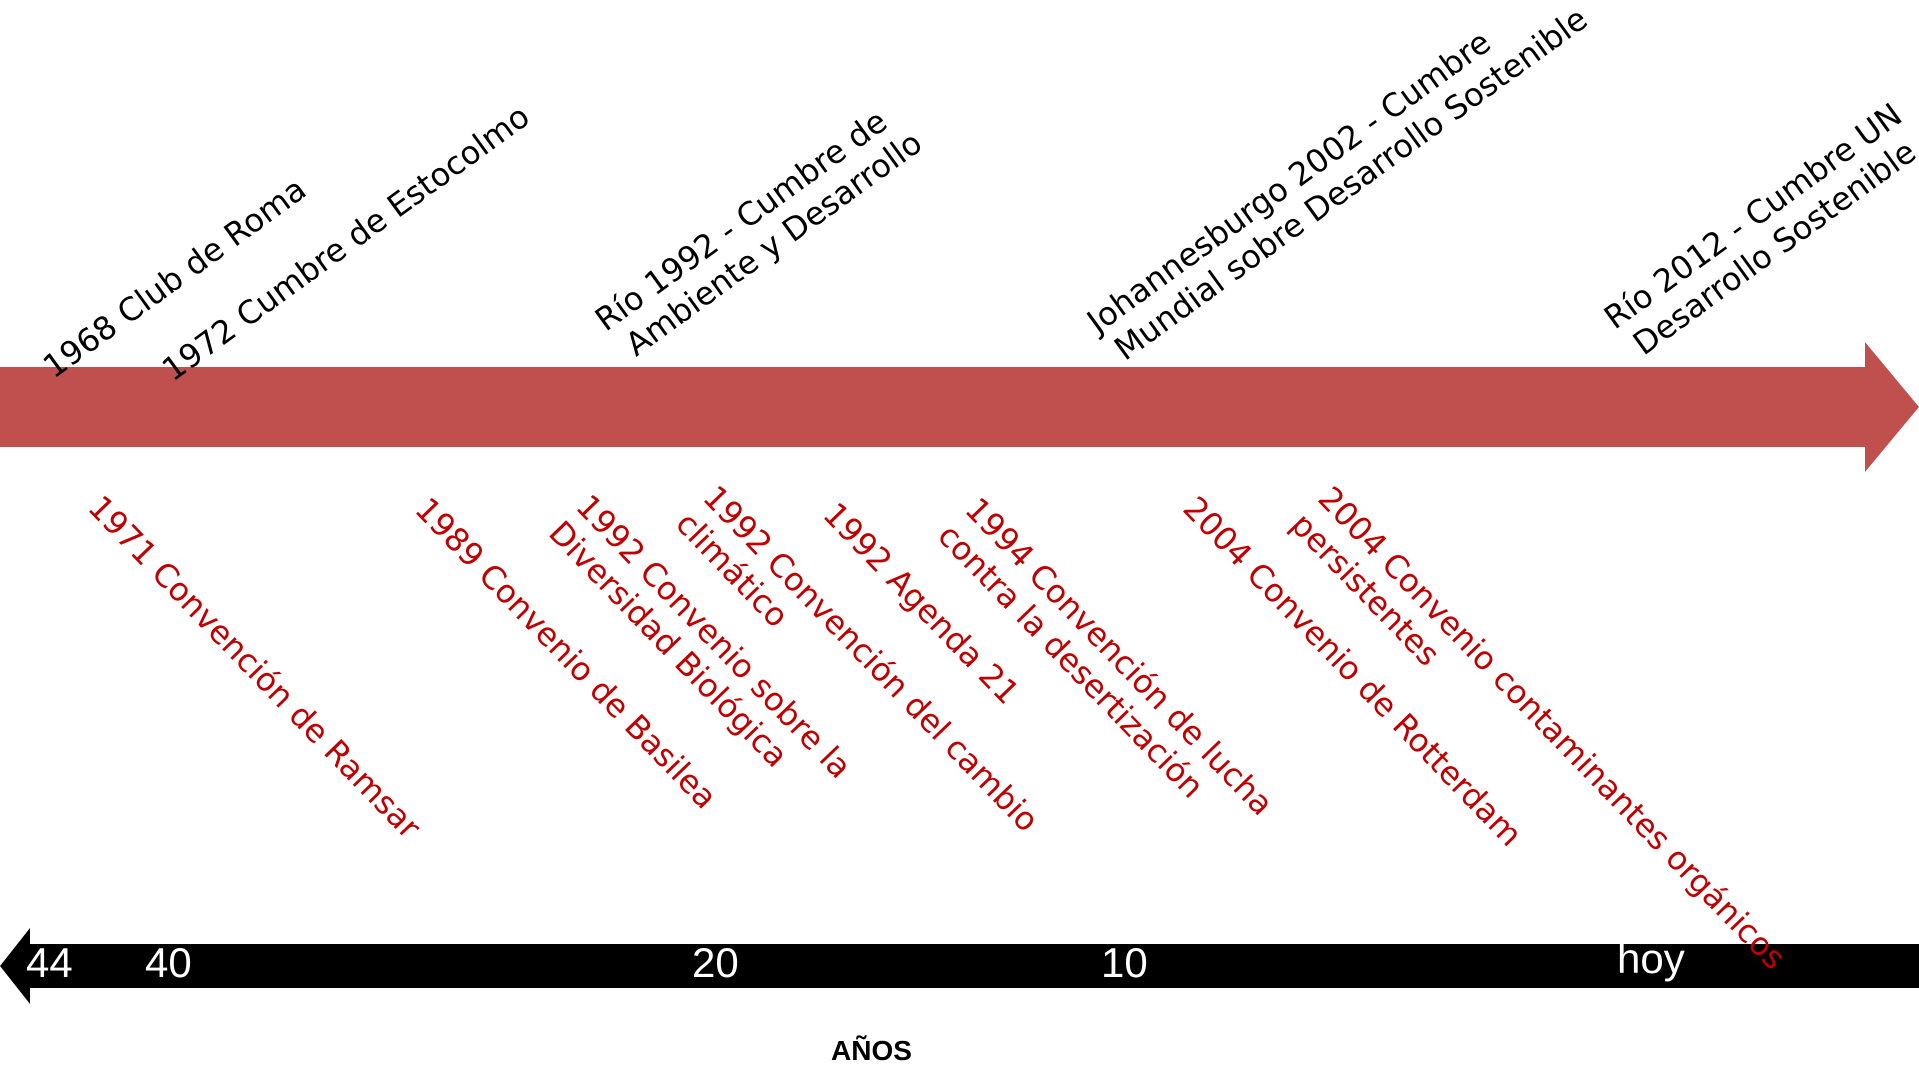 The image size is (1919, 1068). What do you see at coordinates (49, 962) in the screenshot?
I see `axis-tick-44: 44` at bounding box center [49, 962].